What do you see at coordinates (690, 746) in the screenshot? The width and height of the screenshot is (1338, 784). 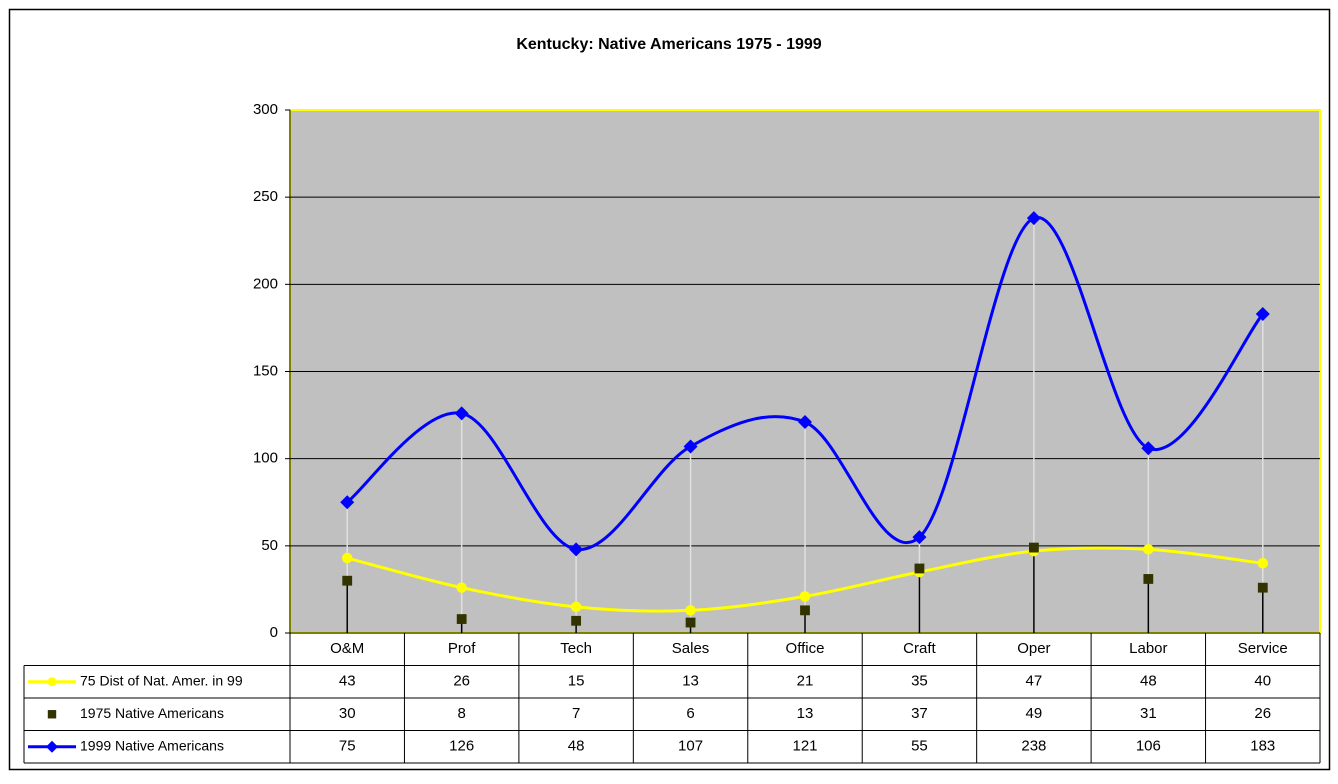 I see `table-value: 107` at bounding box center [690, 746].